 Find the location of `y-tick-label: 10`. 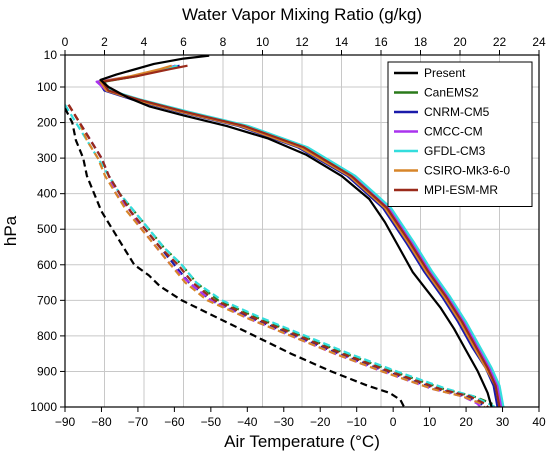

y-tick-label: 10 is located at coordinates (51, 55).